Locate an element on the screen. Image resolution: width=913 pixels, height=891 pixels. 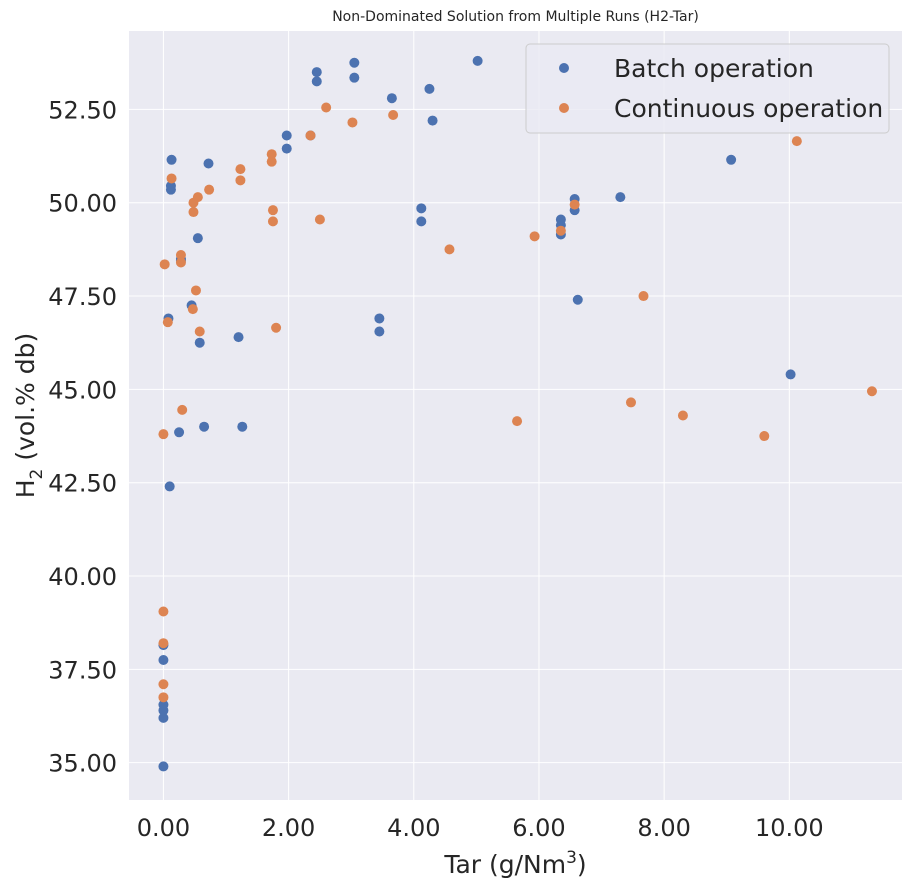
legend-box is located at coordinates (707, 88).